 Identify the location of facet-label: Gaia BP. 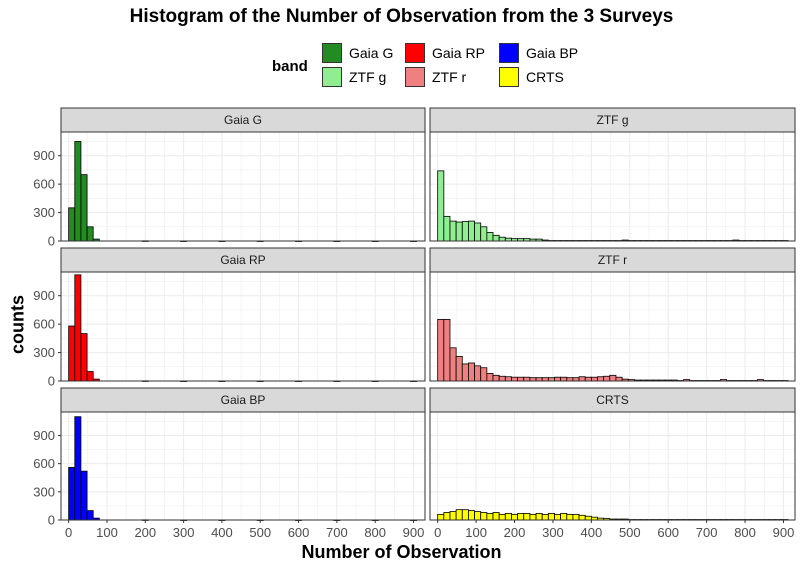
(243, 400).